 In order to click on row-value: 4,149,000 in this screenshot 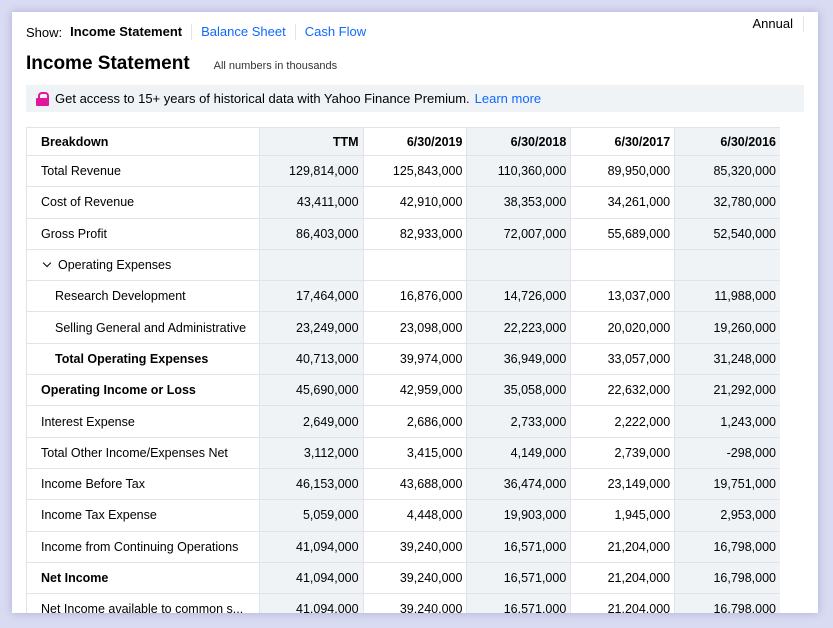, I will do `click(518, 452)`.